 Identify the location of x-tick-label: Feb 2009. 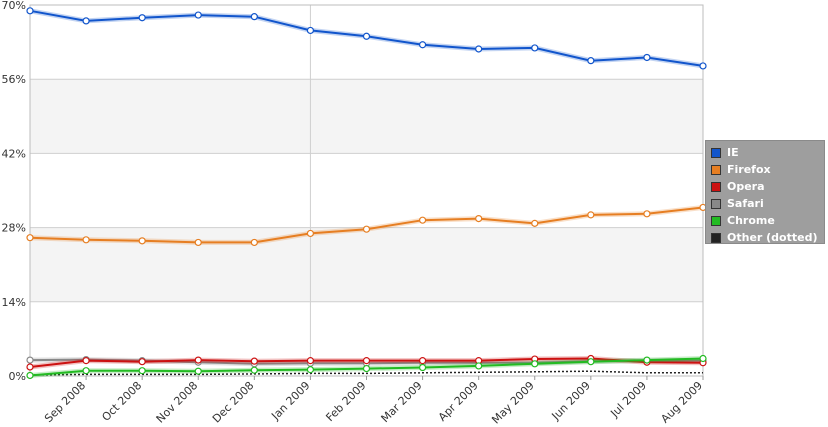
(345, 401).